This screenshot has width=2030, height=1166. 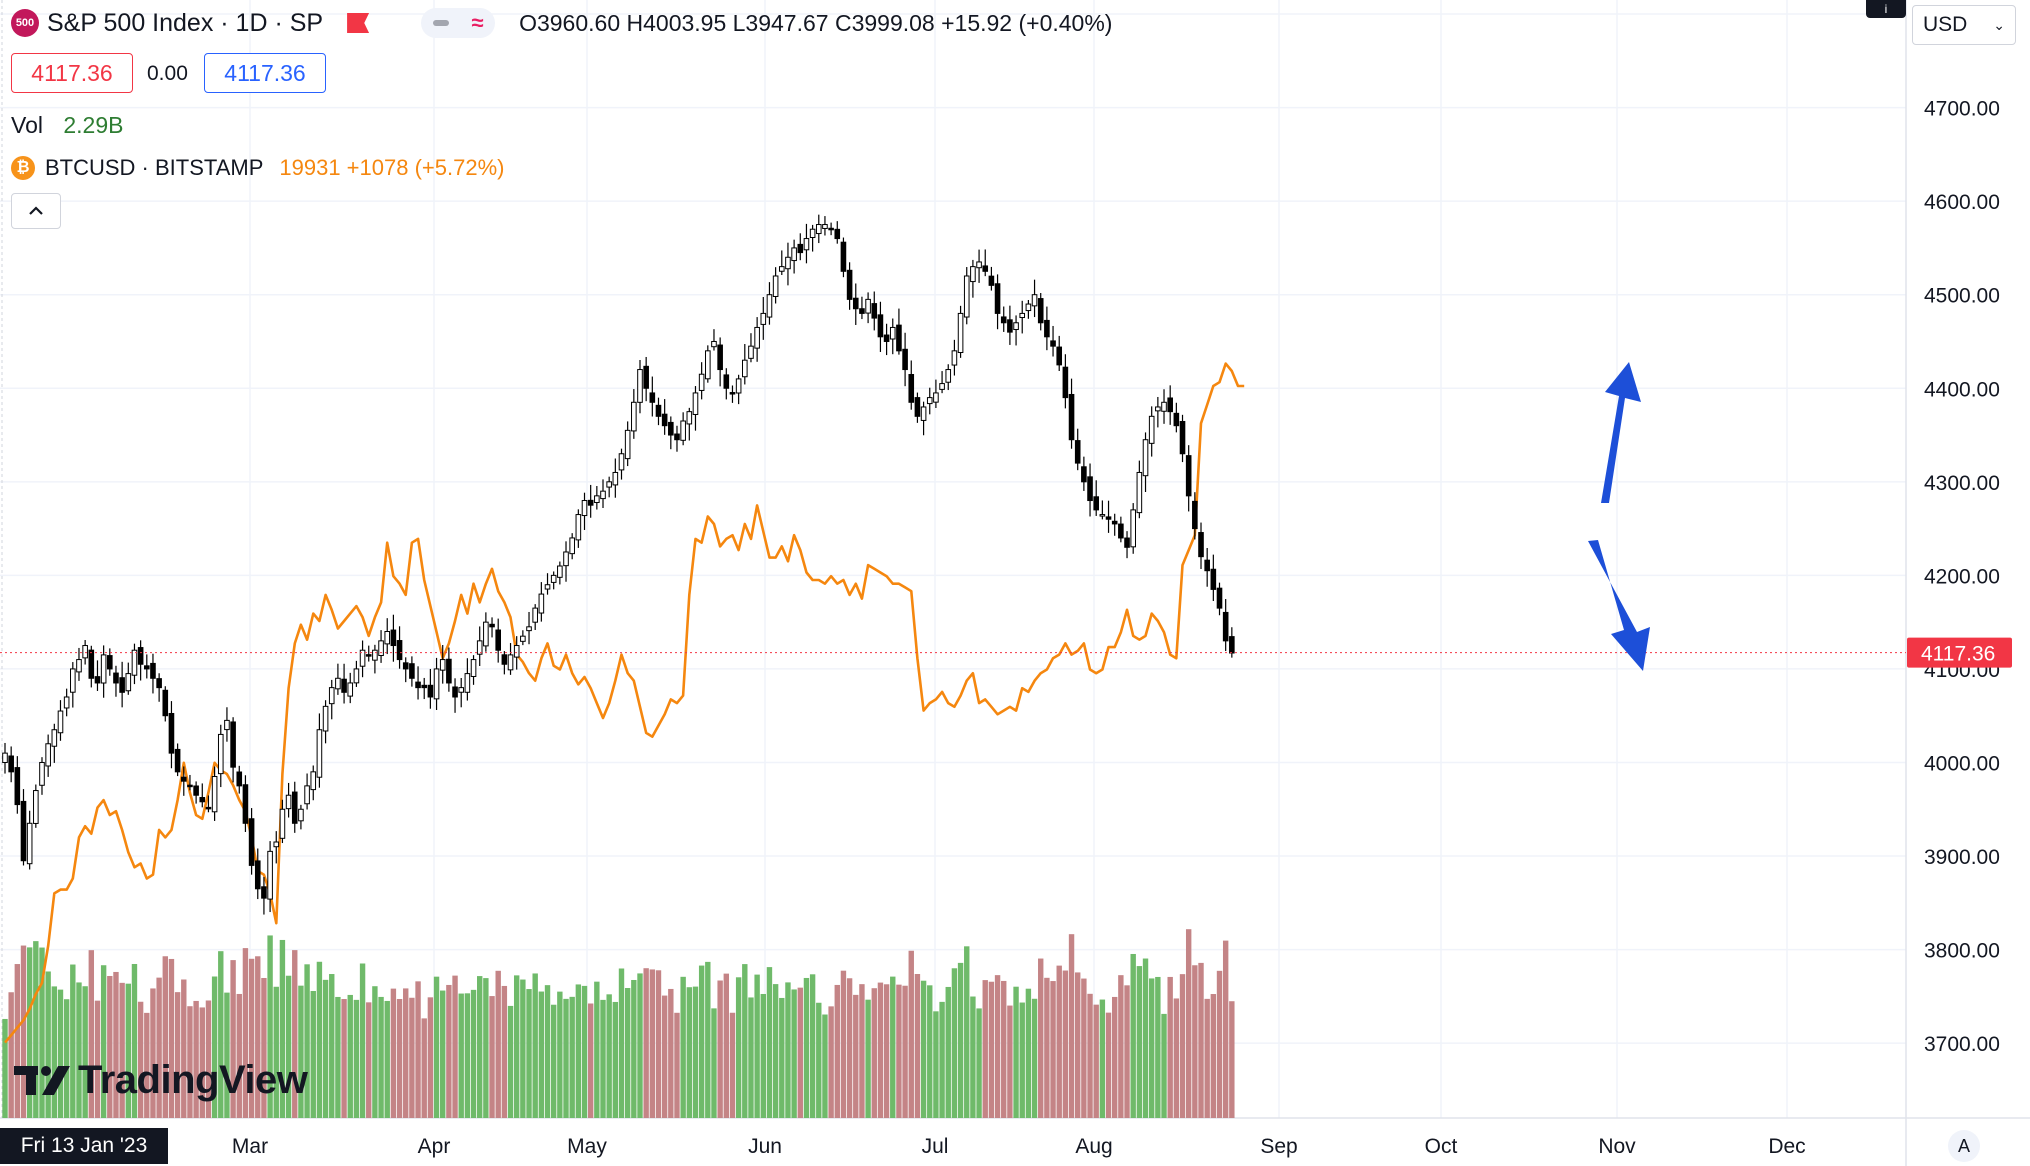 What do you see at coordinates (1945, 24) in the screenshot?
I see `currency-value: USD` at bounding box center [1945, 24].